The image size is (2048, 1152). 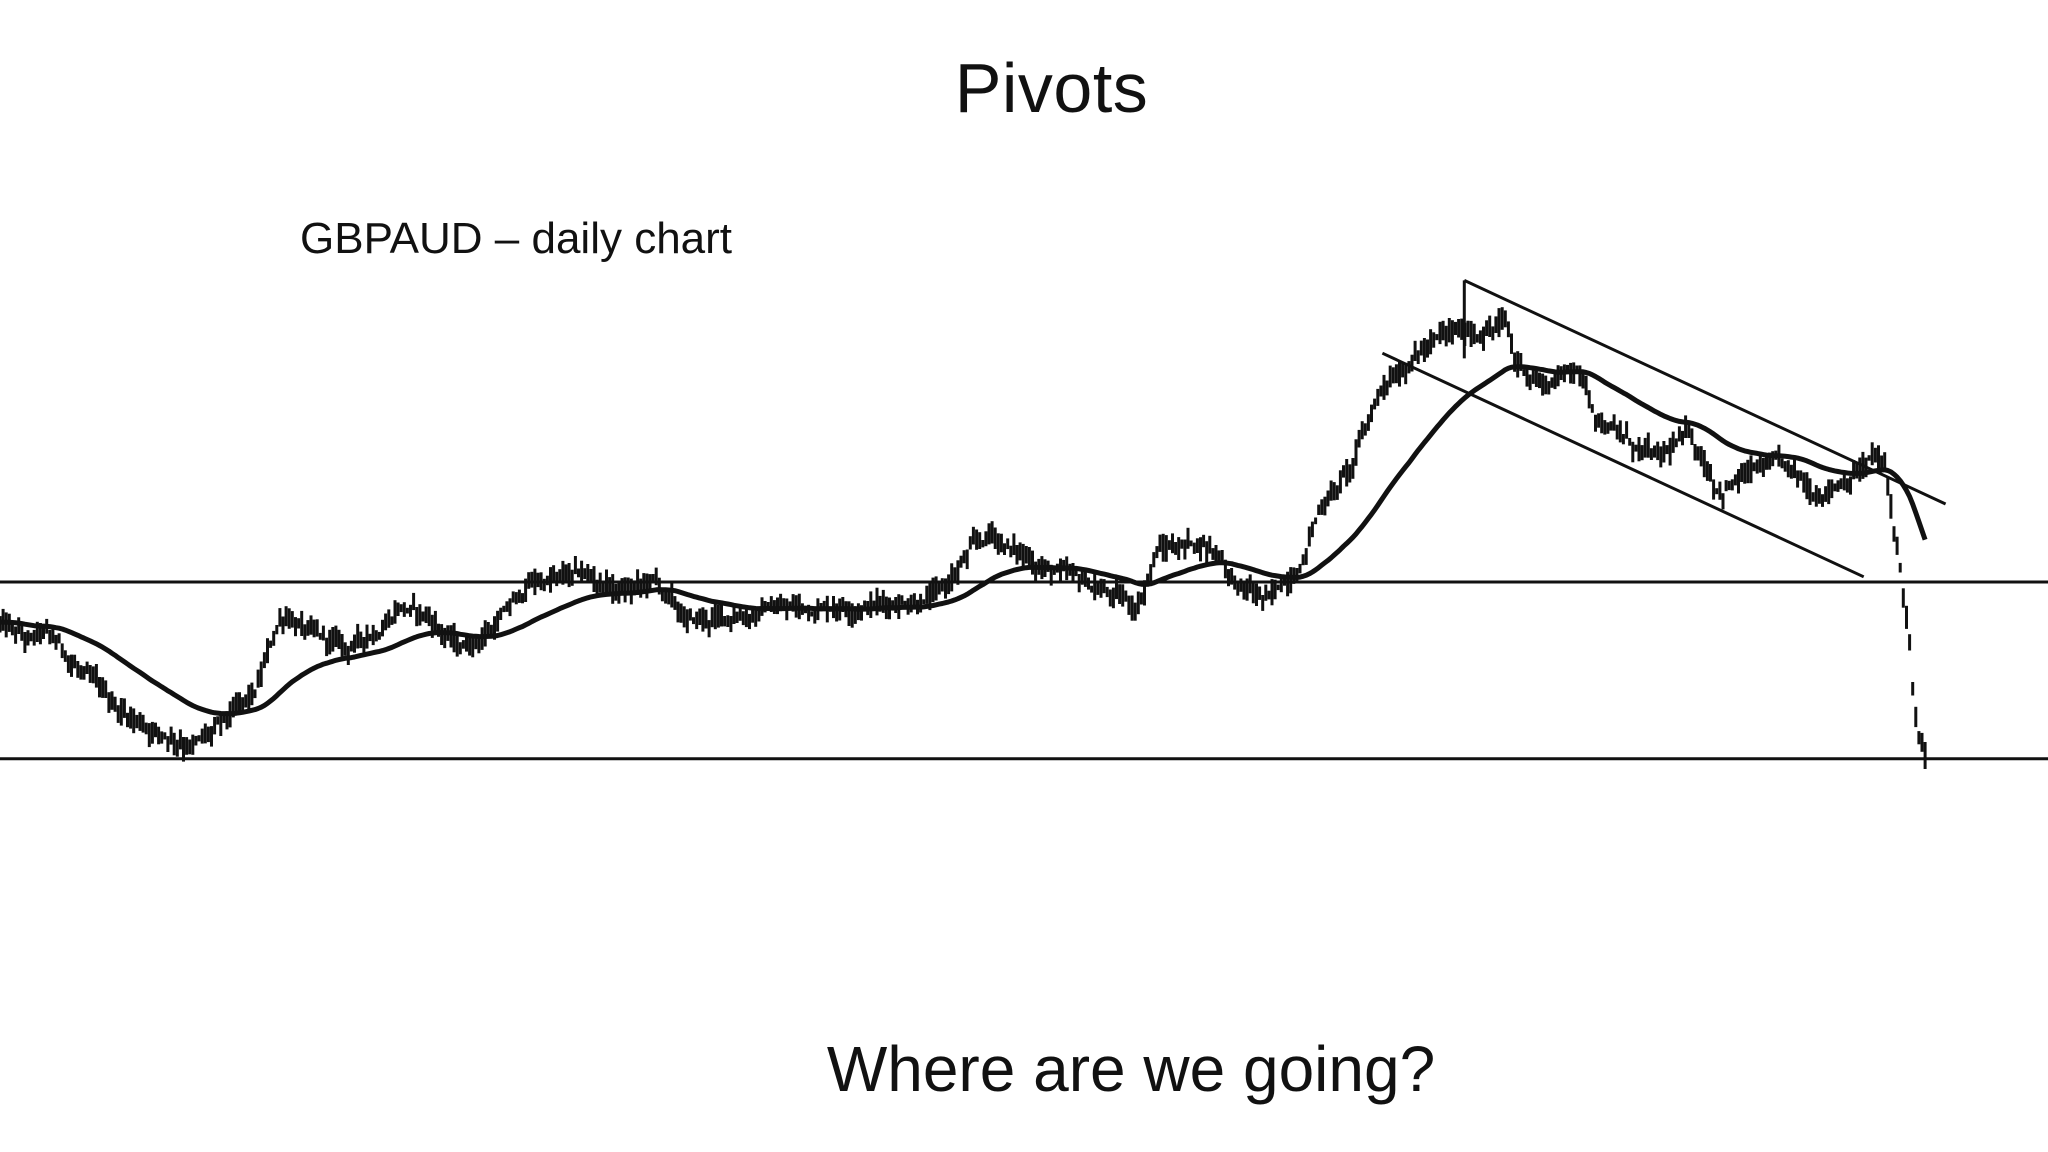 I want to click on trend-channel-lines, so click(x=1664, y=429).